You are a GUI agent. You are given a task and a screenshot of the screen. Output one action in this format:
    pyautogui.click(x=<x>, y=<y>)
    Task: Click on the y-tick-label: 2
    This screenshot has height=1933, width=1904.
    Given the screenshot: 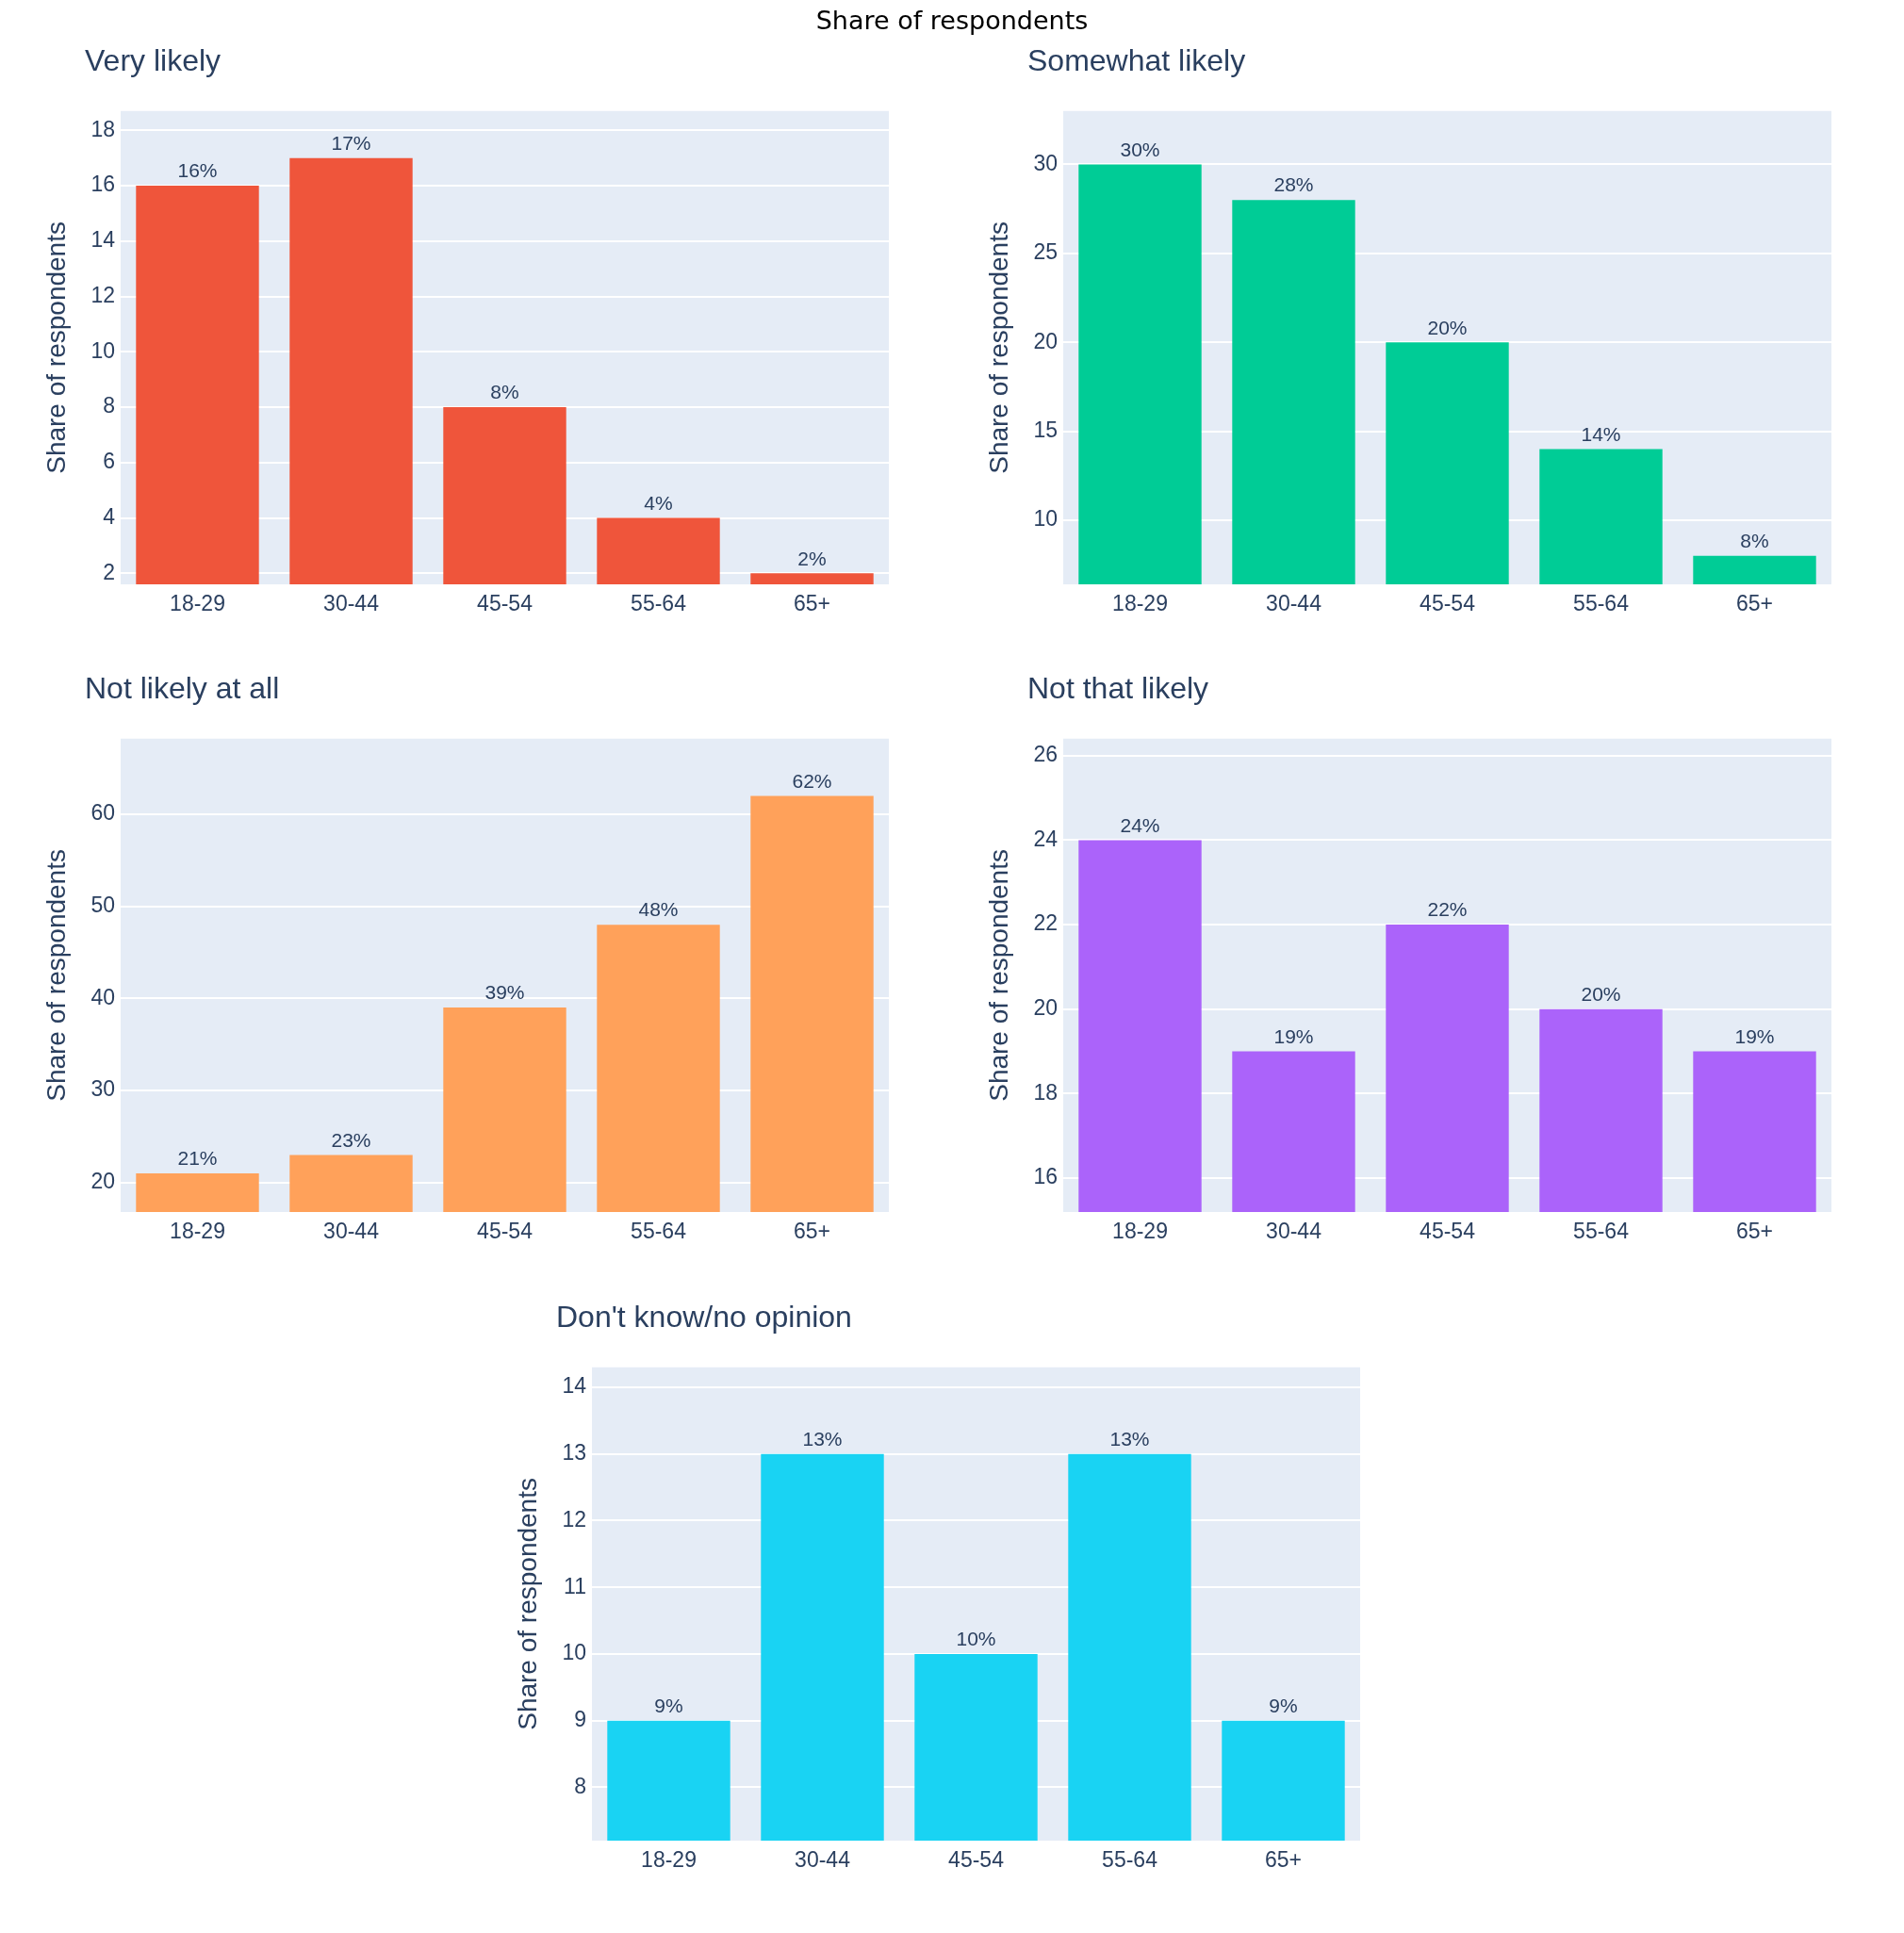 What is the action you would take?
    pyautogui.click(x=109, y=571)
    